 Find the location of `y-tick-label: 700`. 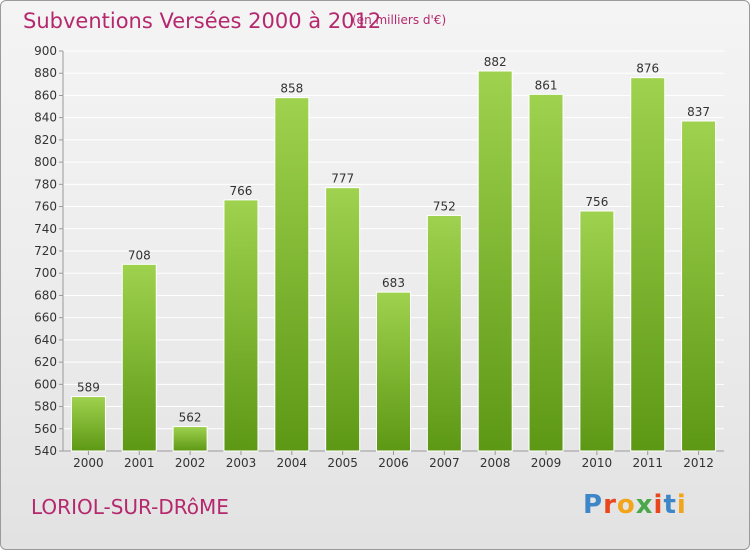

y-tick-label: 700 is located at coordinates (45, 273).